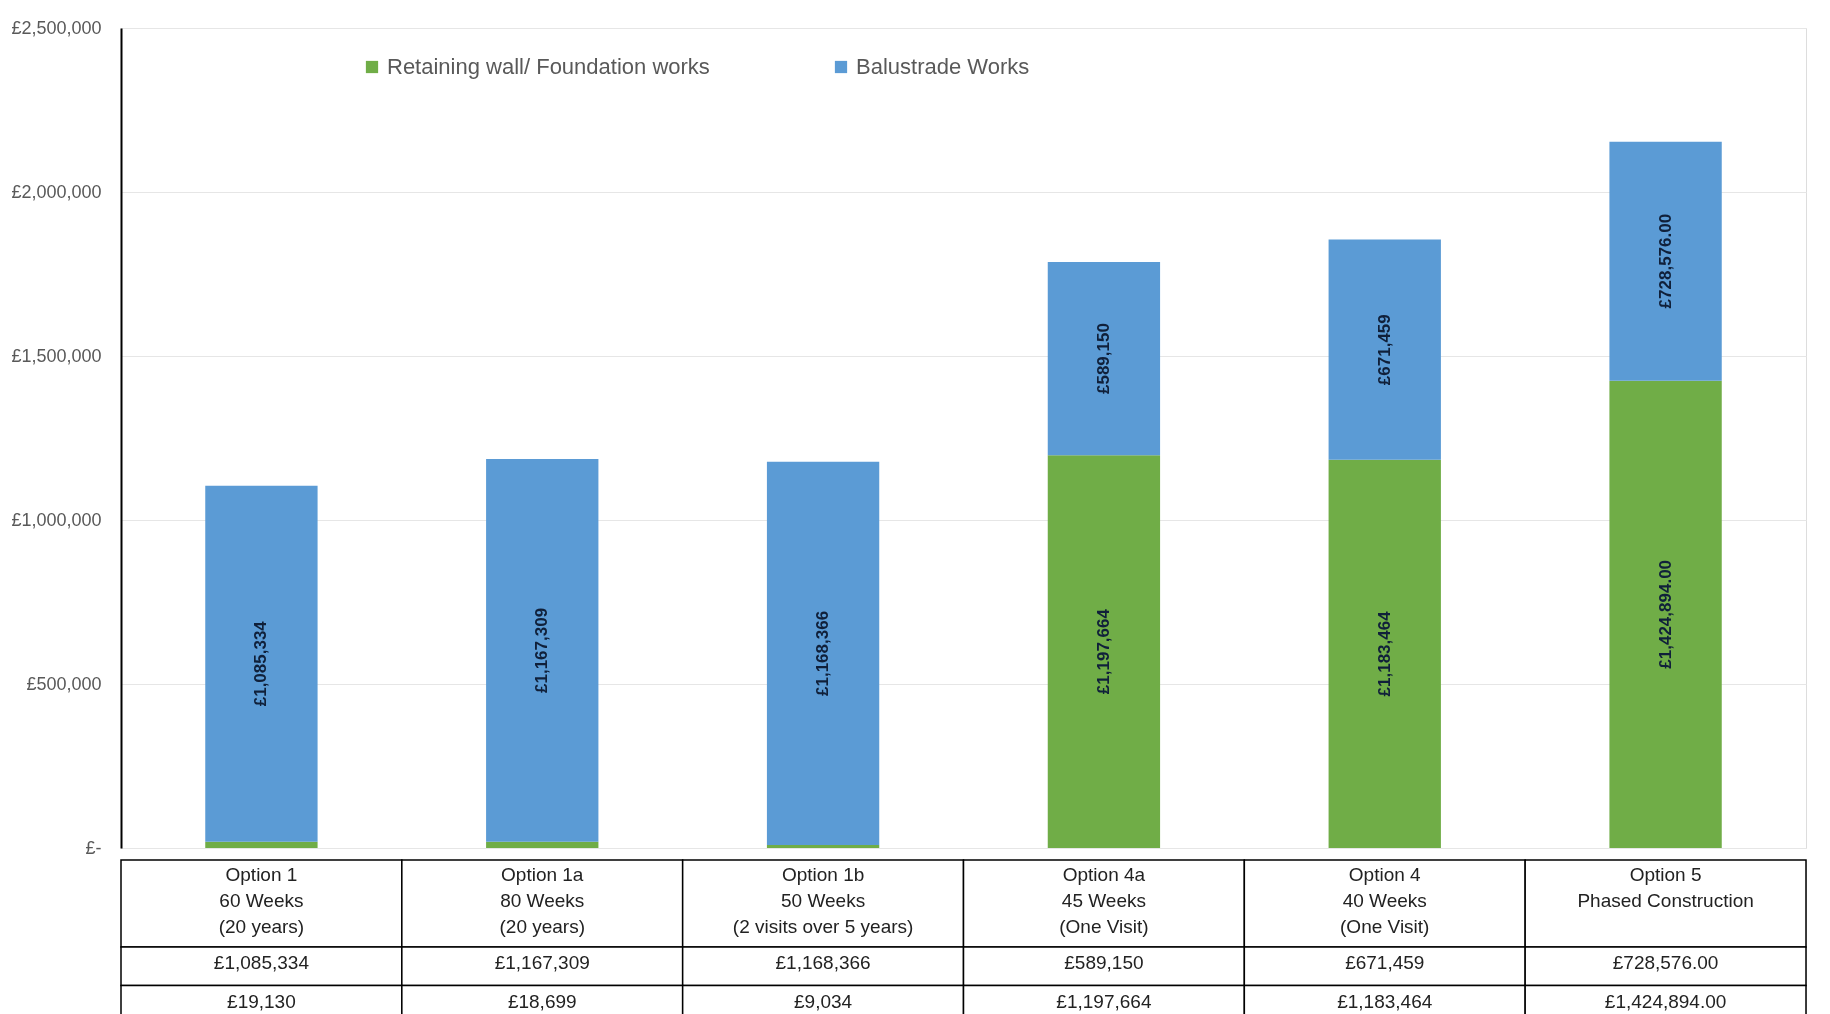 The height and width of the screenshot is (1014, 1830). Describe the element at coordinates (1665, 1001) in the screenshot. I see `data-label: £1,424,894.00` at that location.